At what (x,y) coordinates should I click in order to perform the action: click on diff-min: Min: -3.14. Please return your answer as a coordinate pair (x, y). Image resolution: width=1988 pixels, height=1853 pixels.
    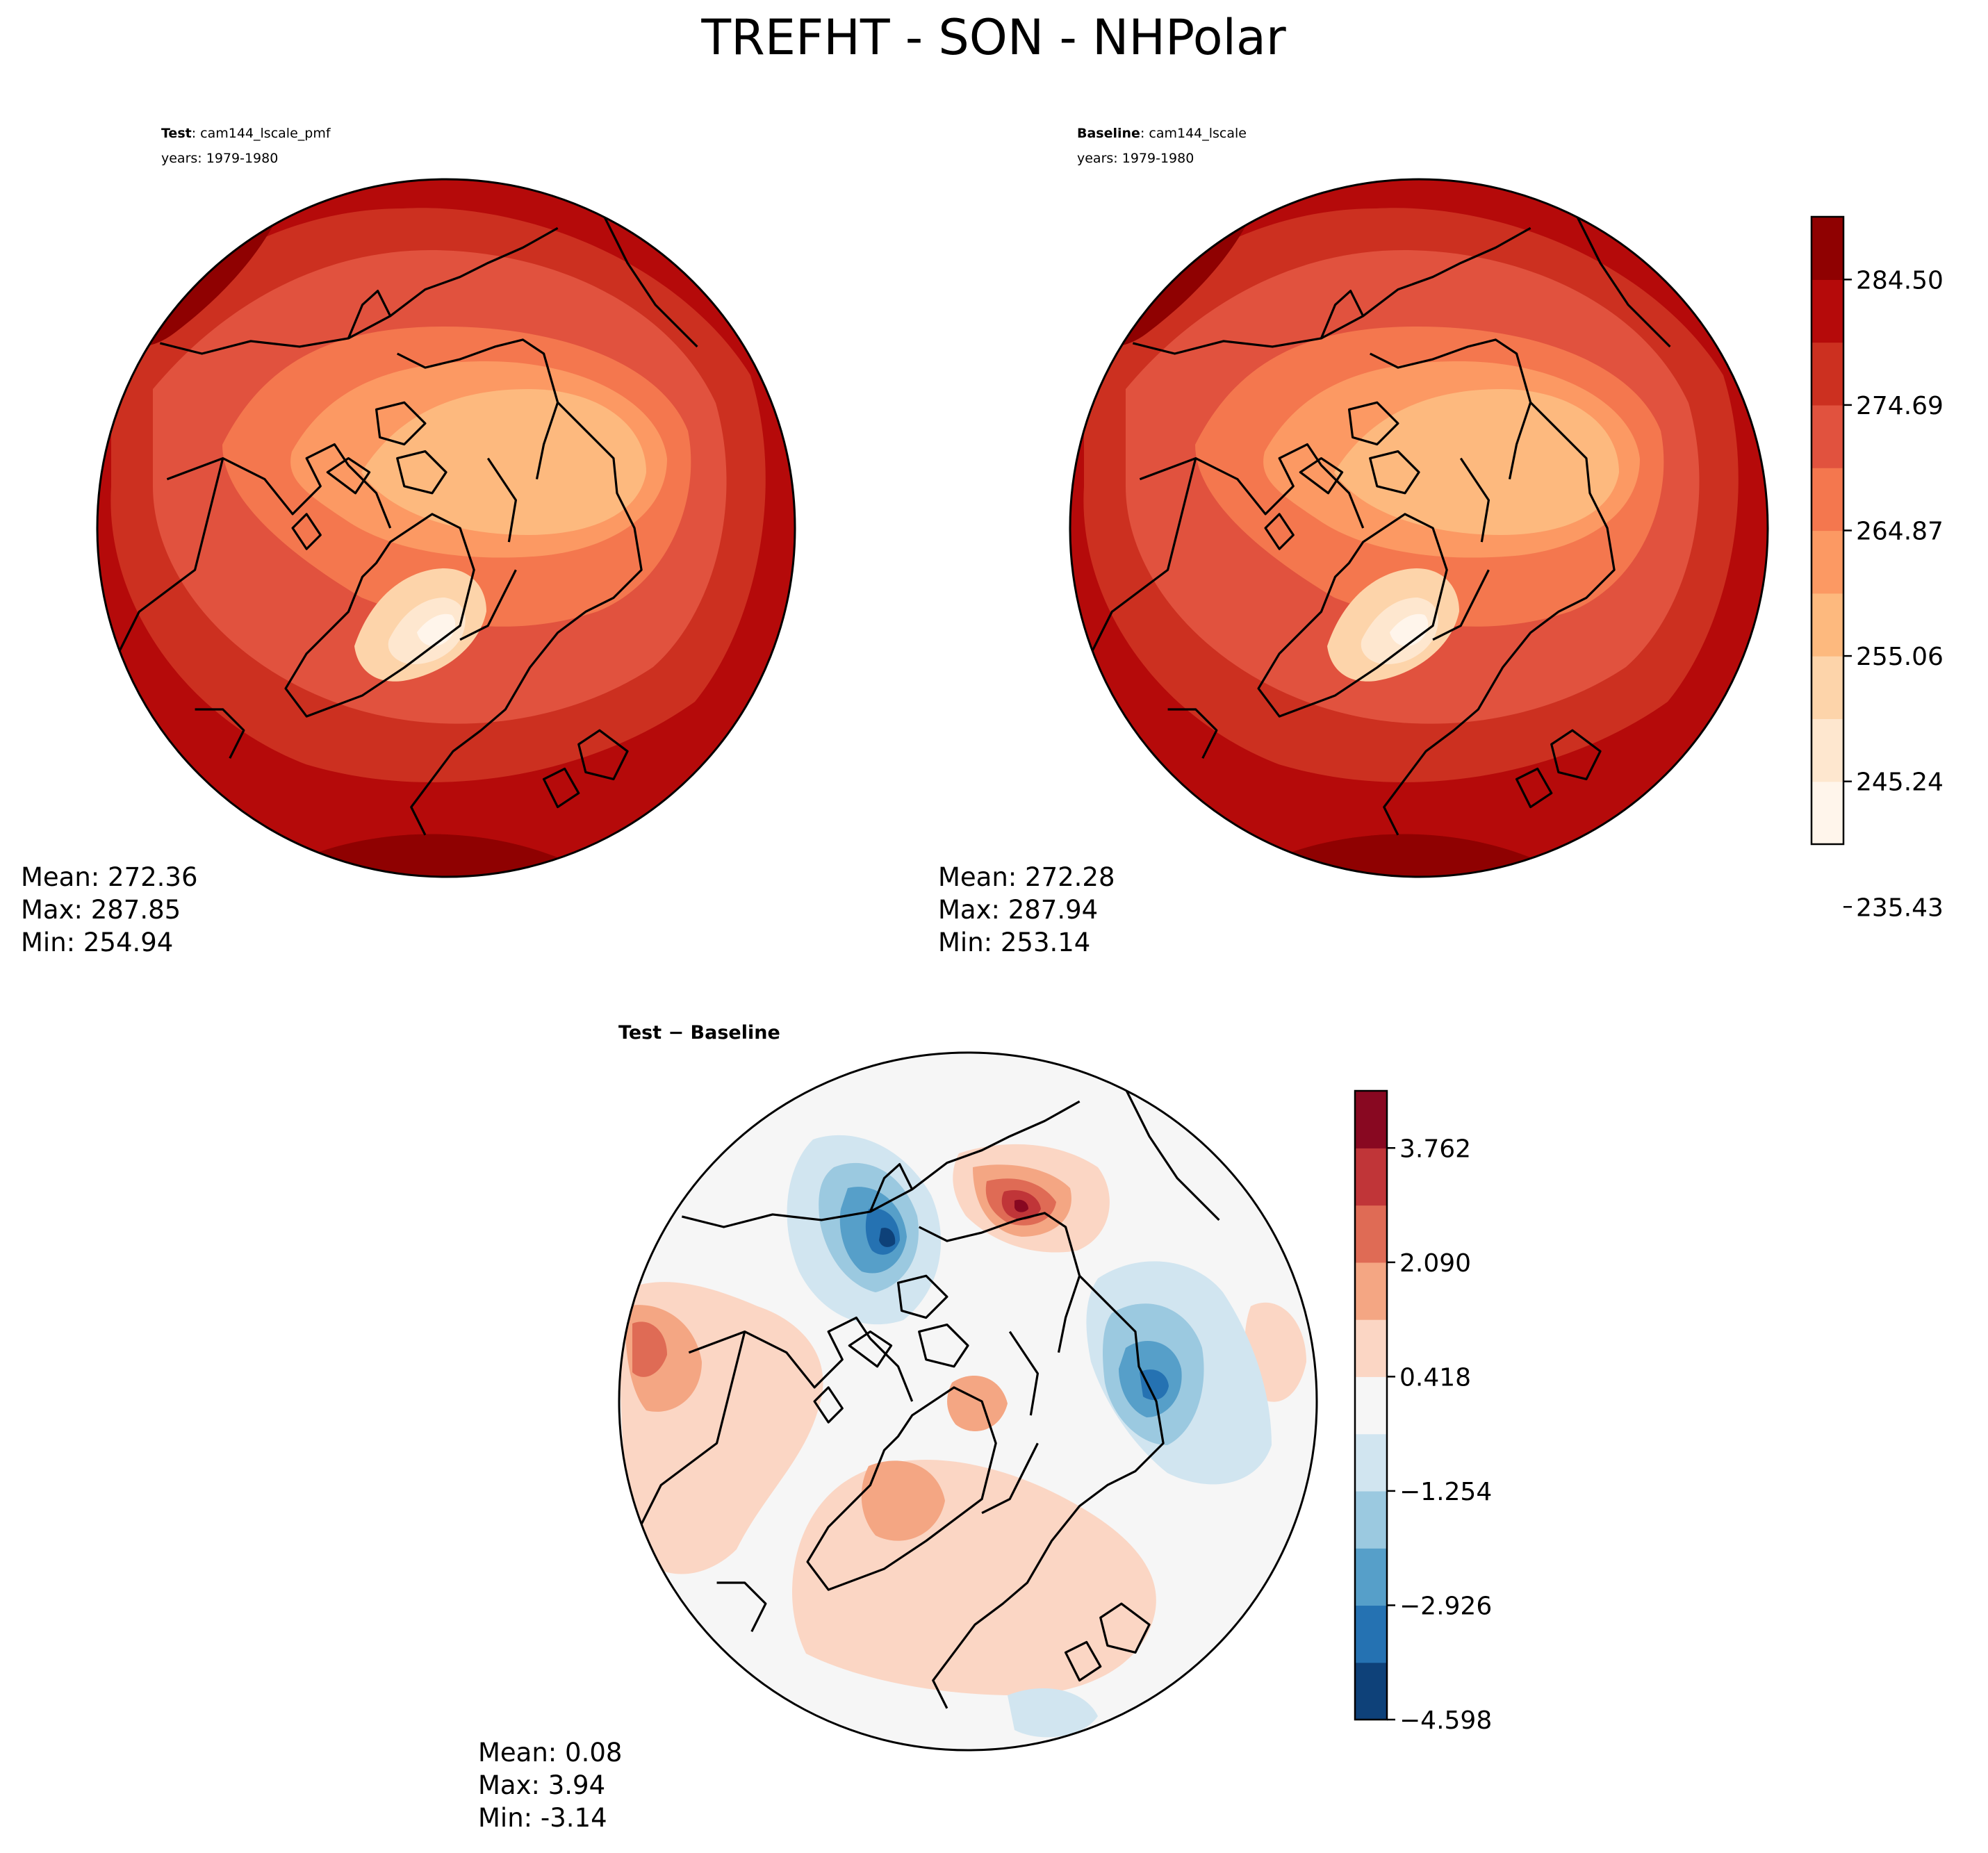
    Looking at the image, I should click on (542, 1818).